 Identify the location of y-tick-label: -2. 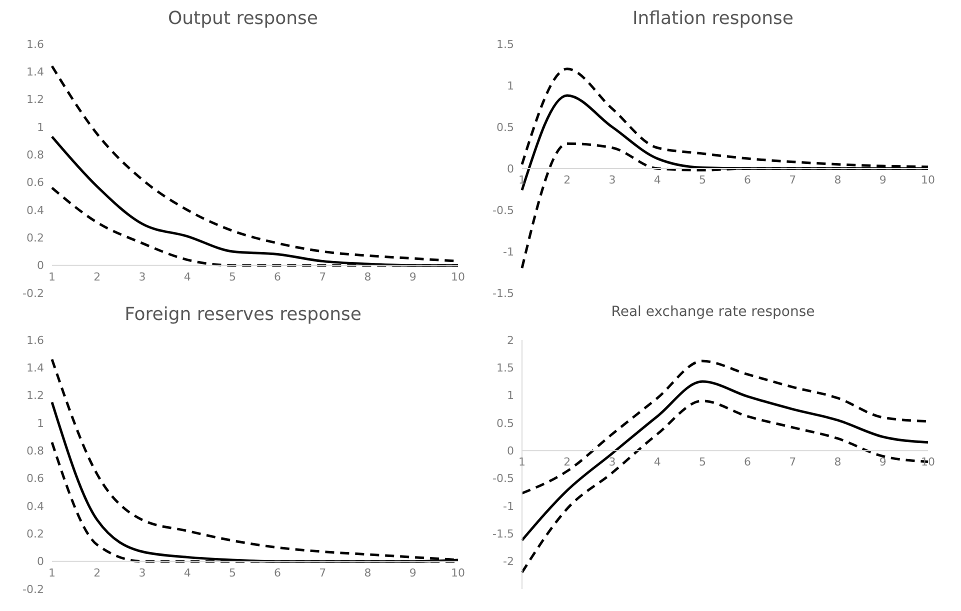
(508, 561).